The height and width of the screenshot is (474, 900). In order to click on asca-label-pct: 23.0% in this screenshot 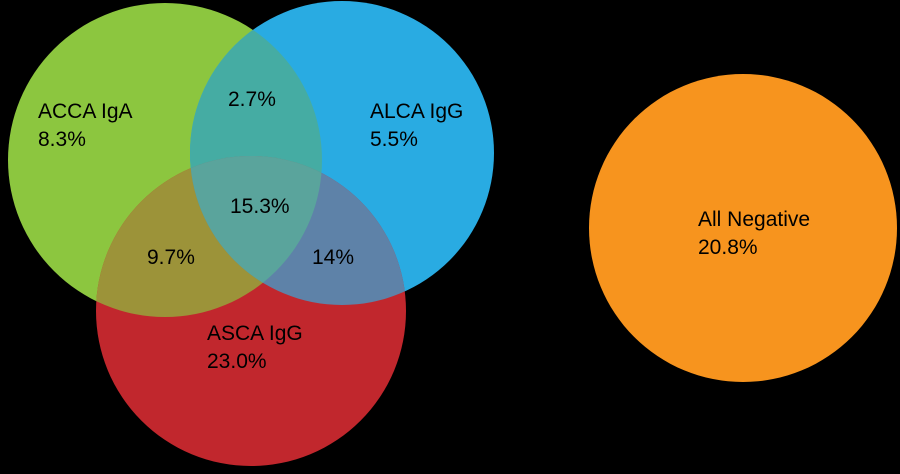, I will do `click(237, 361)`.